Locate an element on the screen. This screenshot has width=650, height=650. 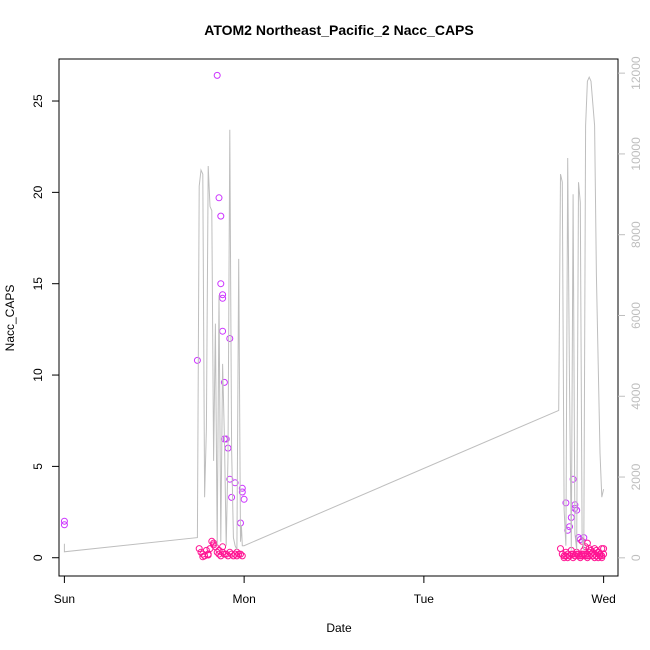
x-tick-label: Sun is located at coordinates (64, 599).